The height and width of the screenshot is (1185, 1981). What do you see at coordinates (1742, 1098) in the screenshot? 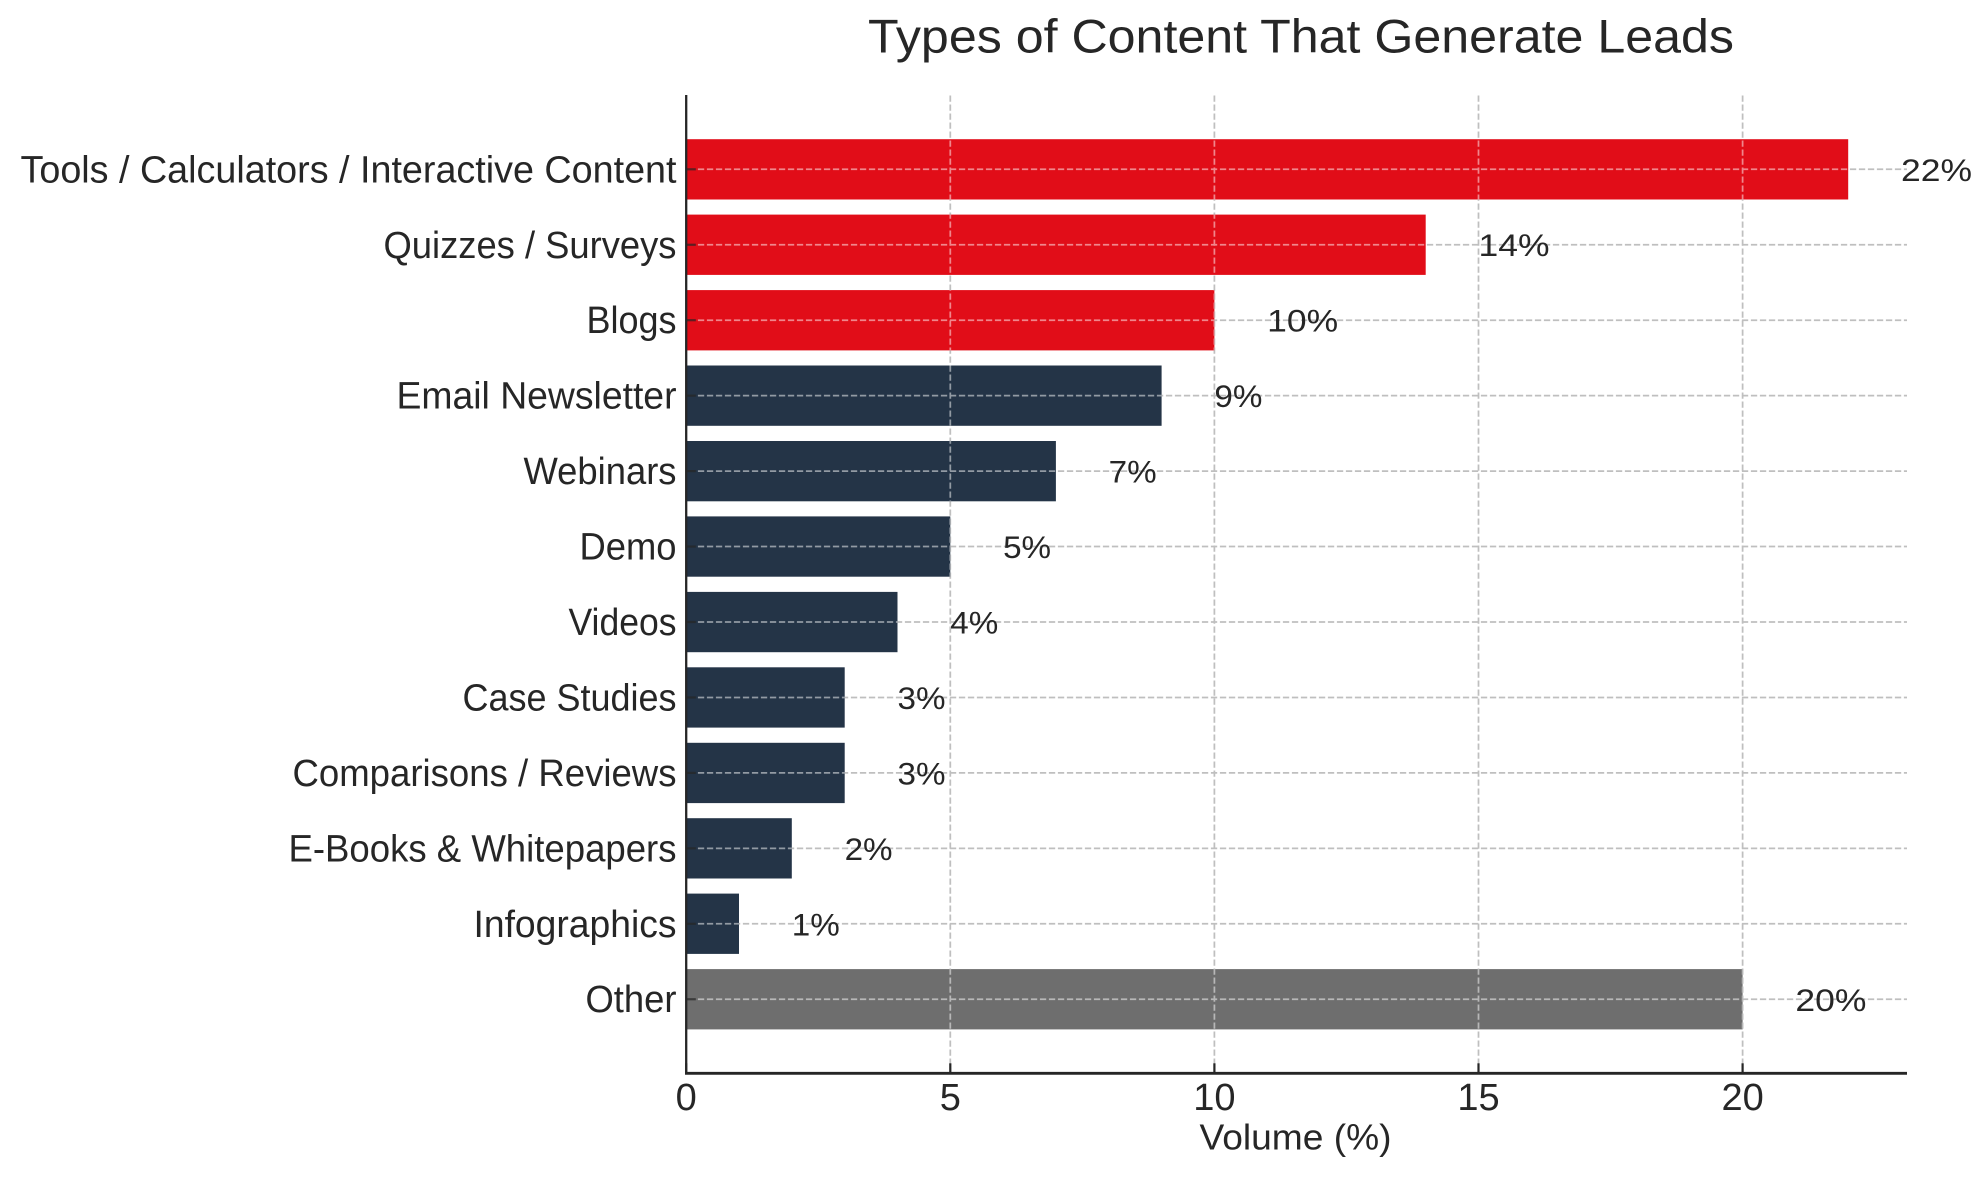
I see `svg-text: 20` at bounding box center [1742, 1098].